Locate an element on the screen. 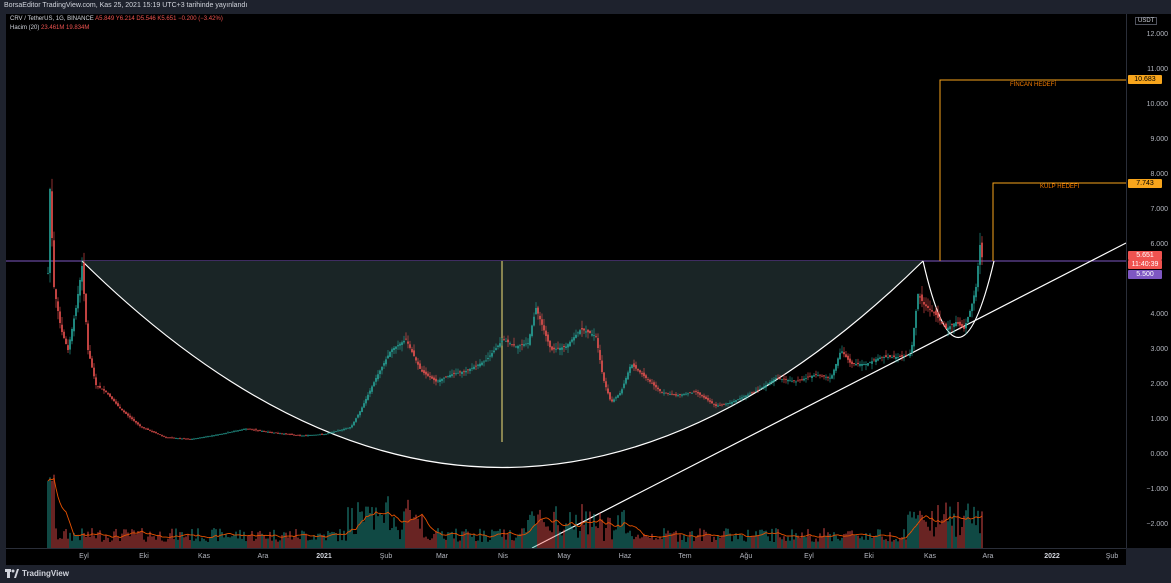 The width and height of the screenshot is (1171, 583). last-price-badge: 5.651 is located at coordinates (1145, 255).